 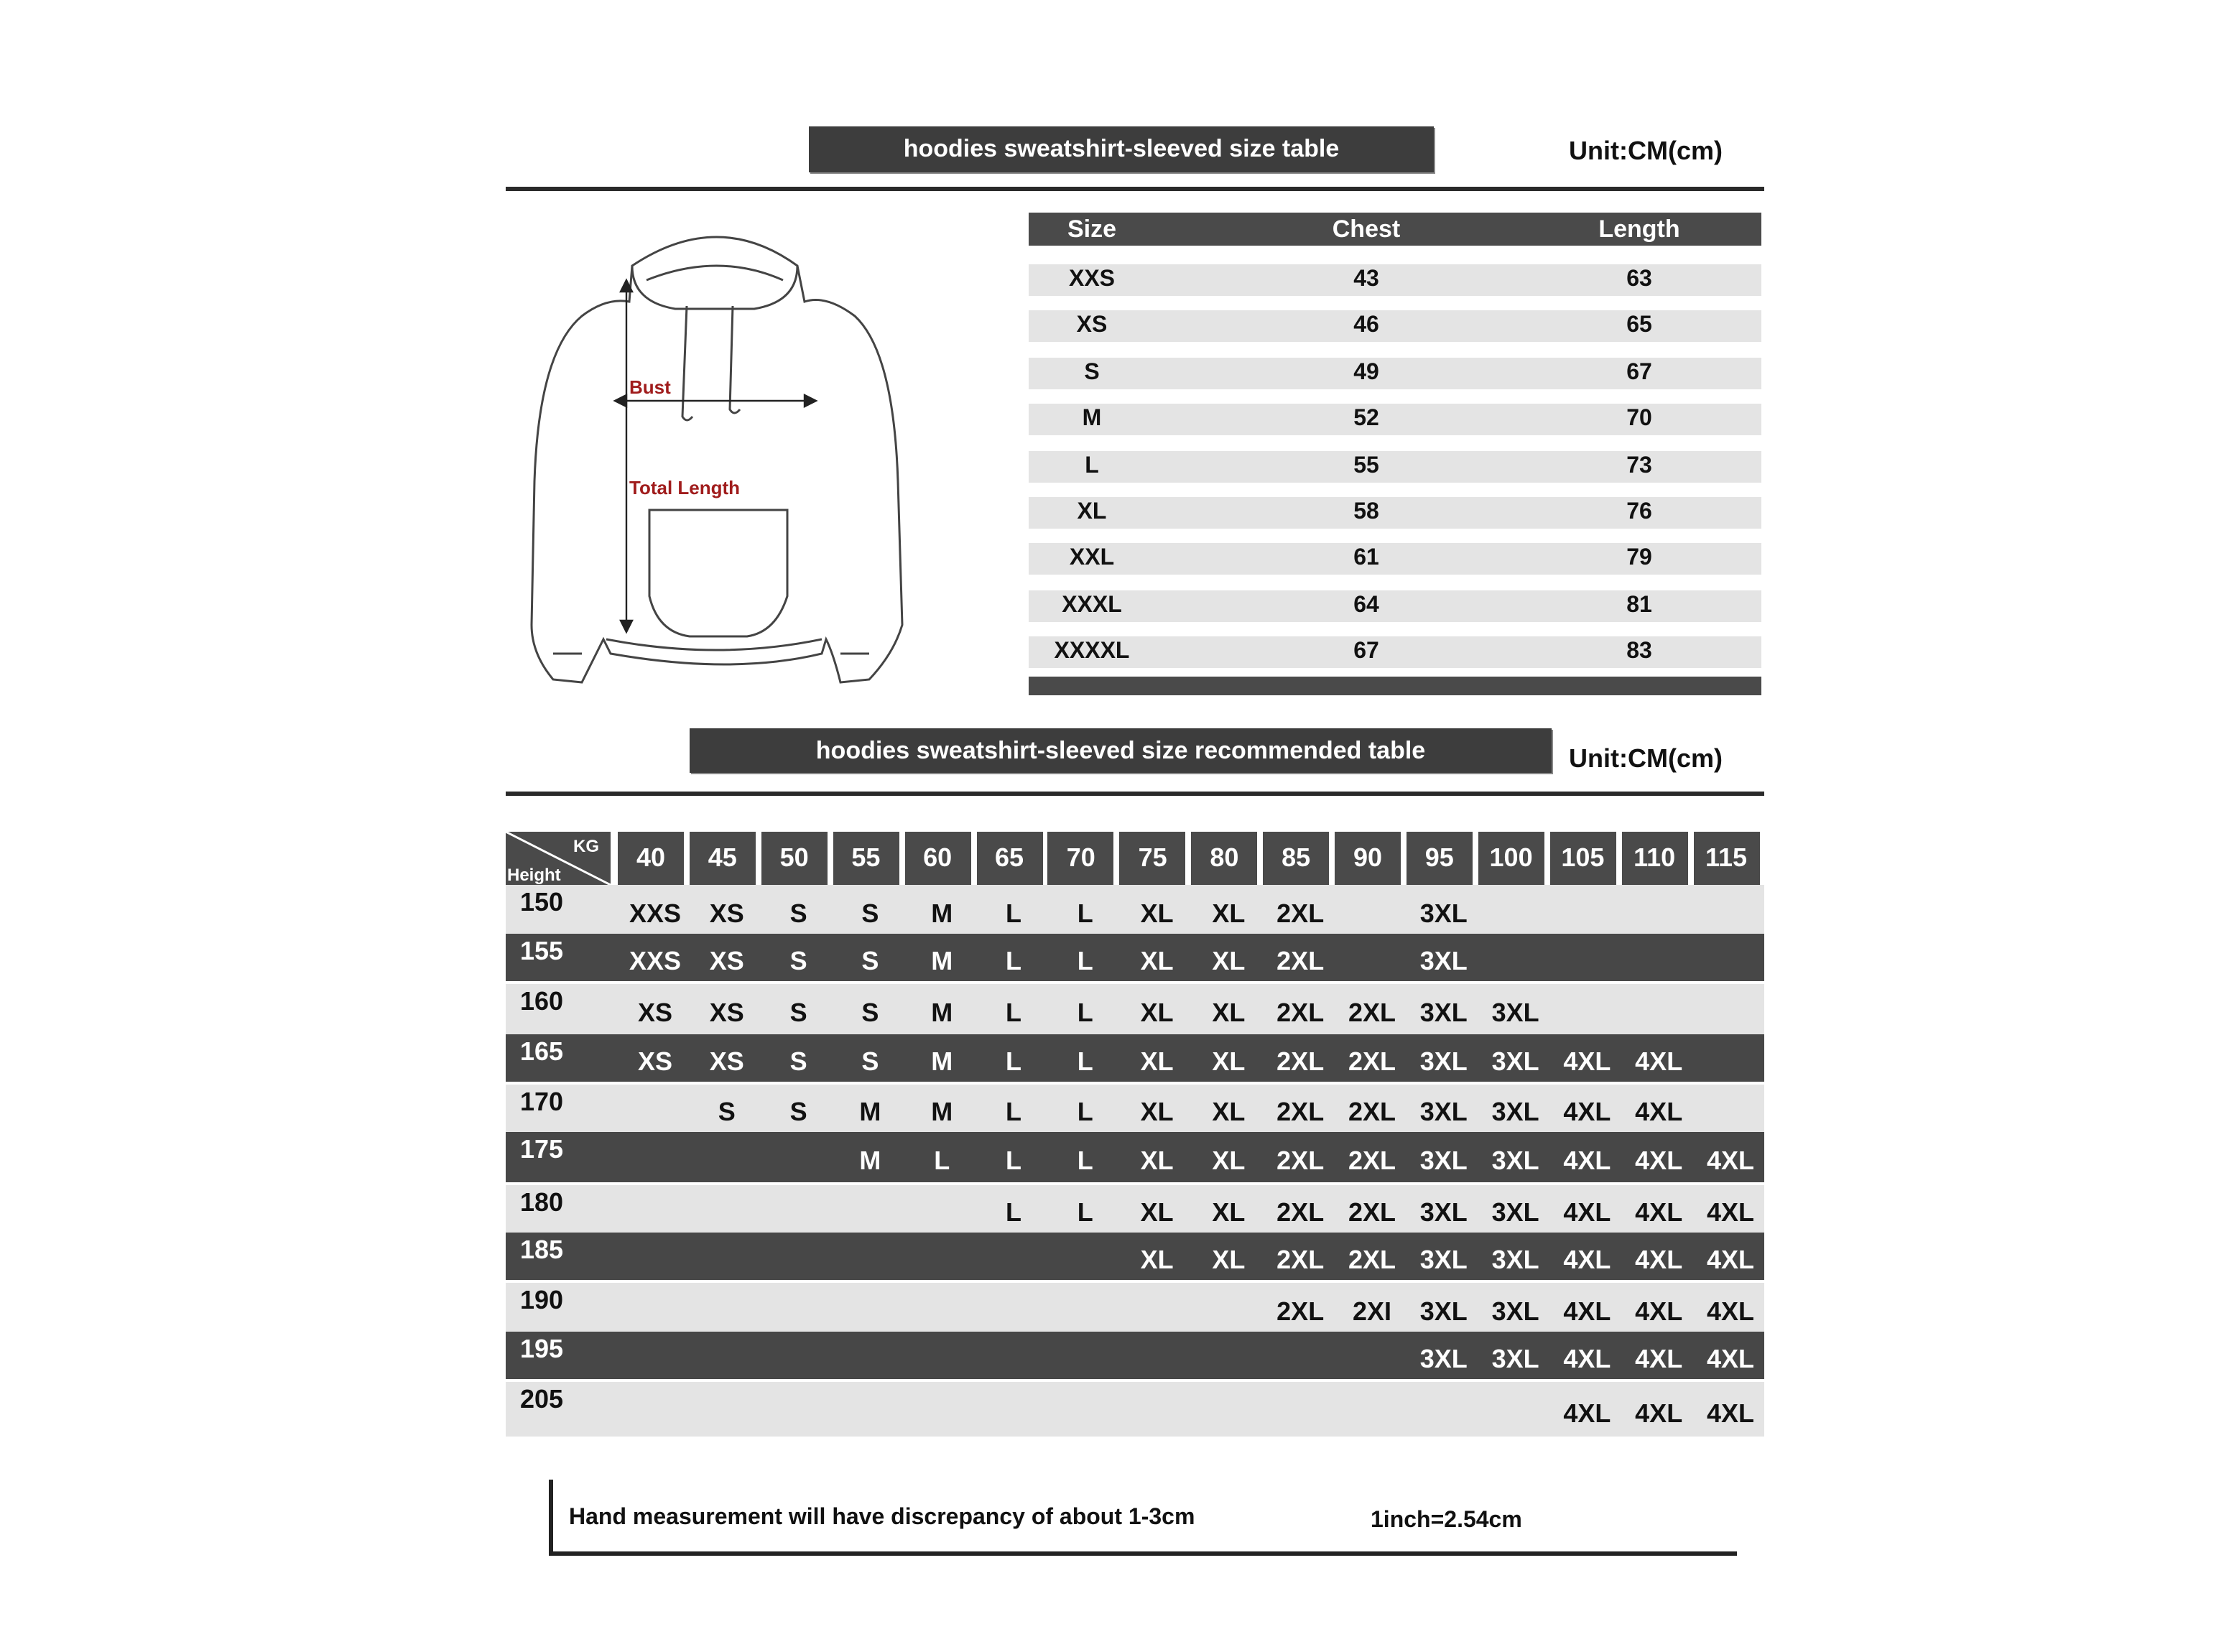 What do you see at coordinates (558, 858) in the screenshot?
I see `diagonal-divider` at bounding box center [558, 858].